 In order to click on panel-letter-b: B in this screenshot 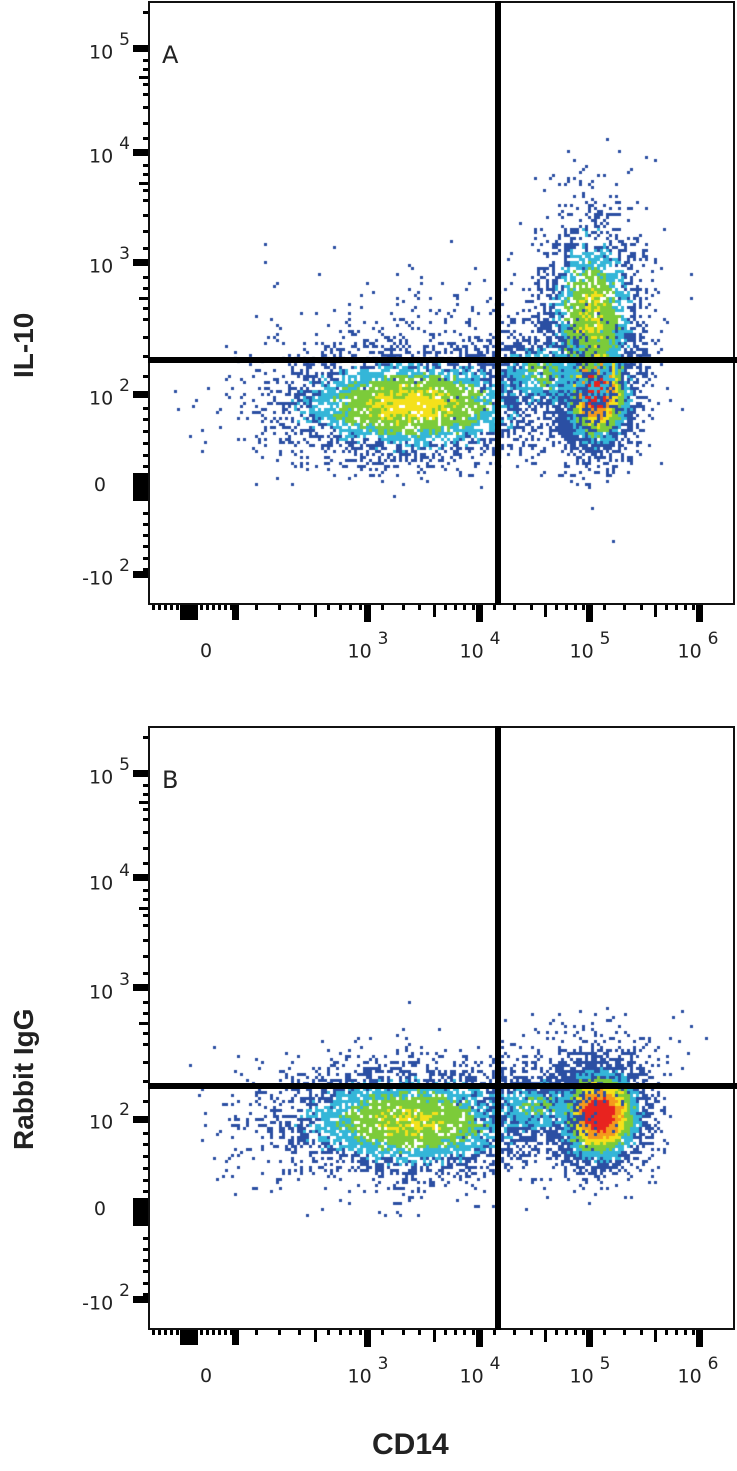, I will do `click(170, 780)`.